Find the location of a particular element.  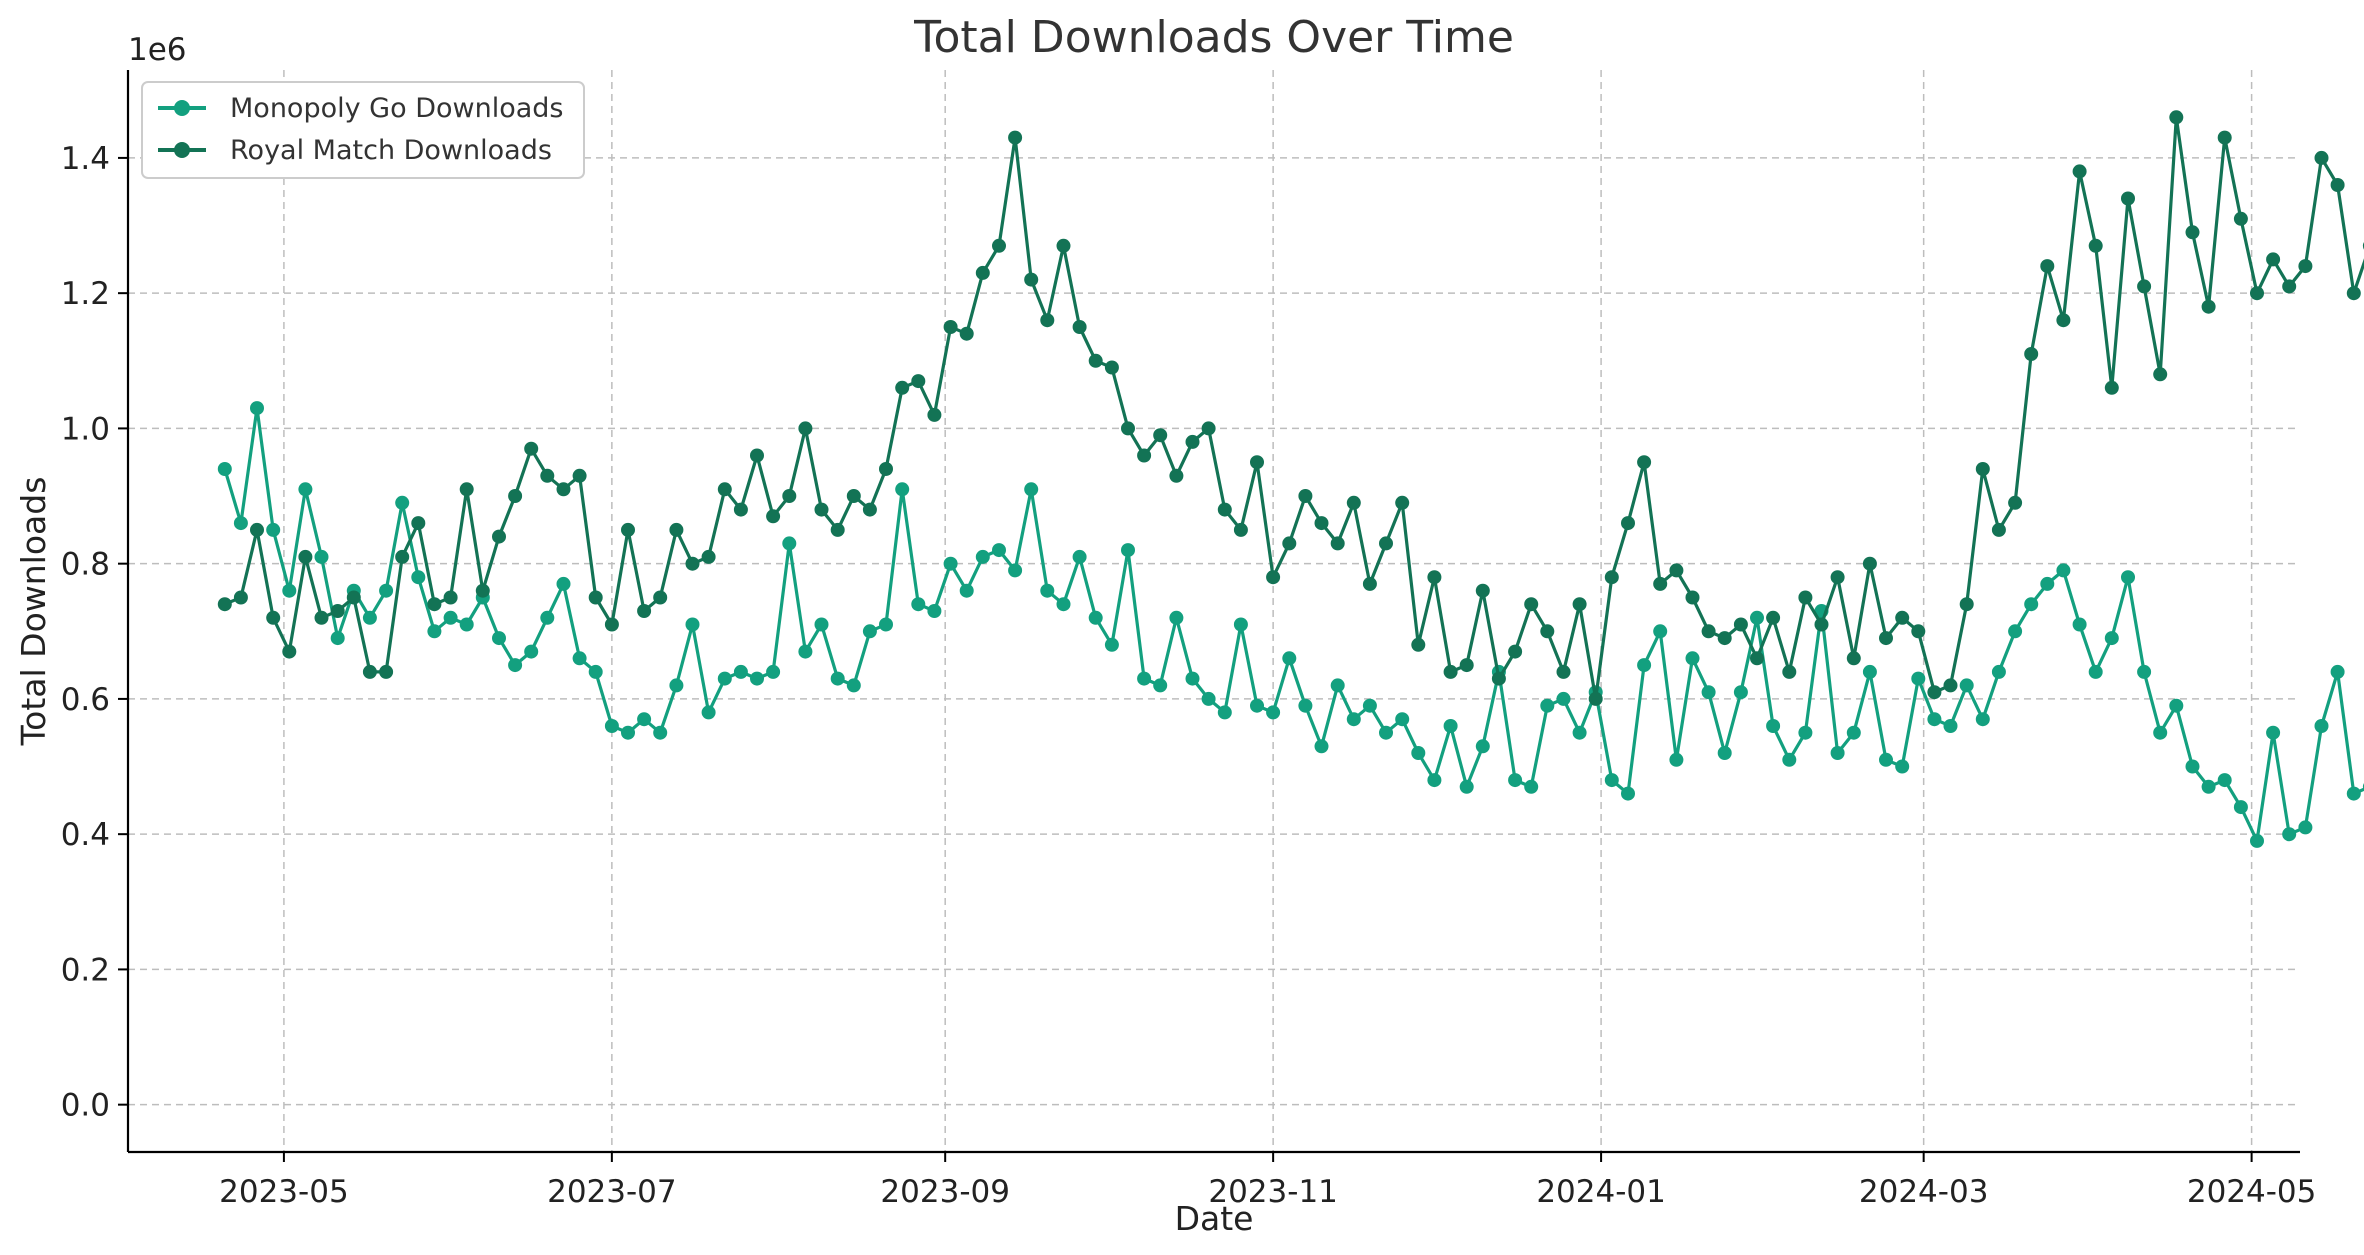

y-tick-label: 0.8 is located at coordinates (85, 565).